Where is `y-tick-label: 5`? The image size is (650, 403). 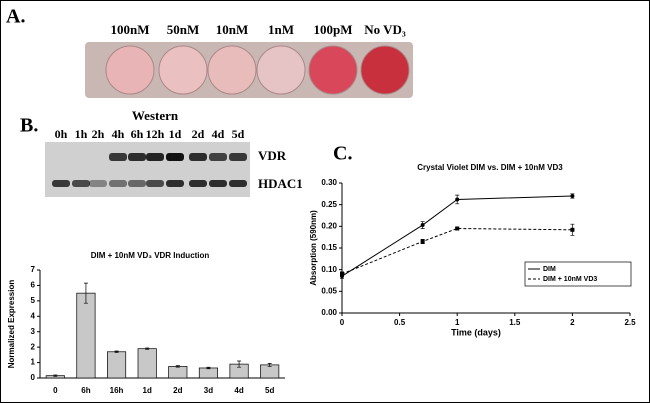
y-tick-label: 5 is located at coordinates (33, 300).